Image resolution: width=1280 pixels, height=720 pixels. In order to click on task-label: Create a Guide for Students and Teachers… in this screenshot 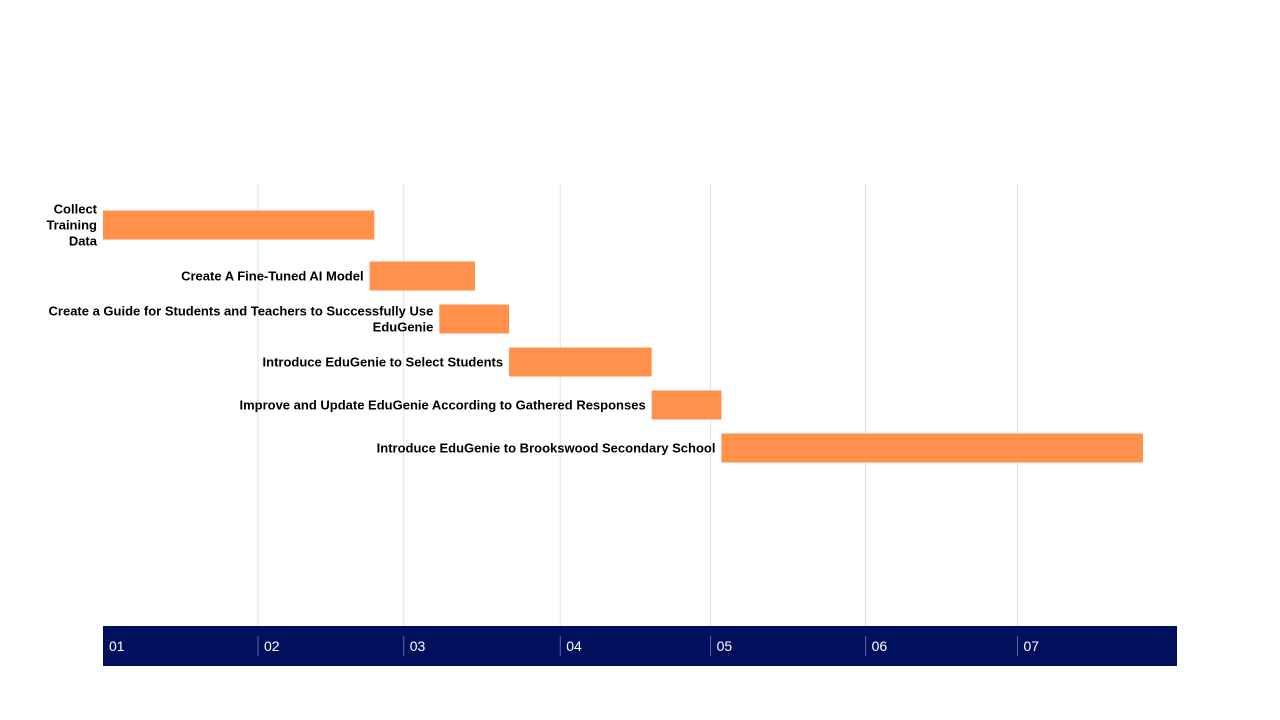, I will do `click(241, 311)`.